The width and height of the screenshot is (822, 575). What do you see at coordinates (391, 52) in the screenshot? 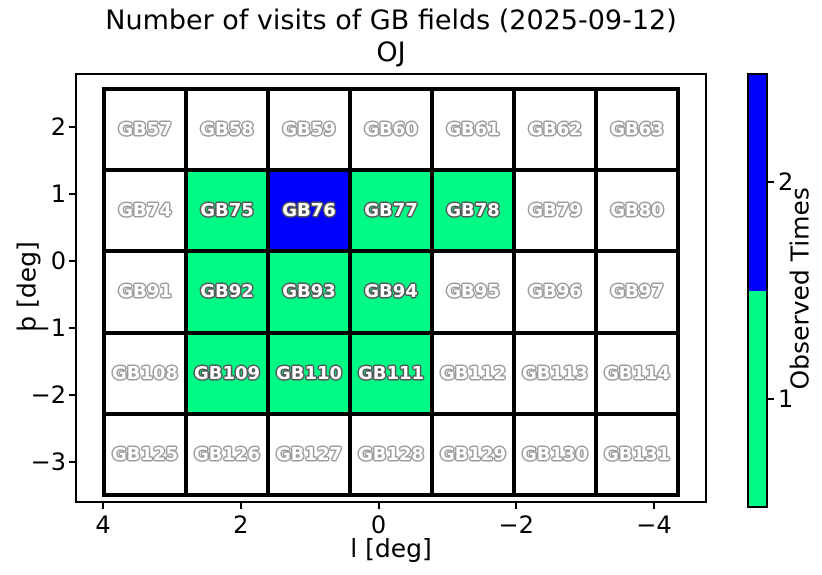
I see `chart-subtitle: OJ` at bounding box center [391, 52].